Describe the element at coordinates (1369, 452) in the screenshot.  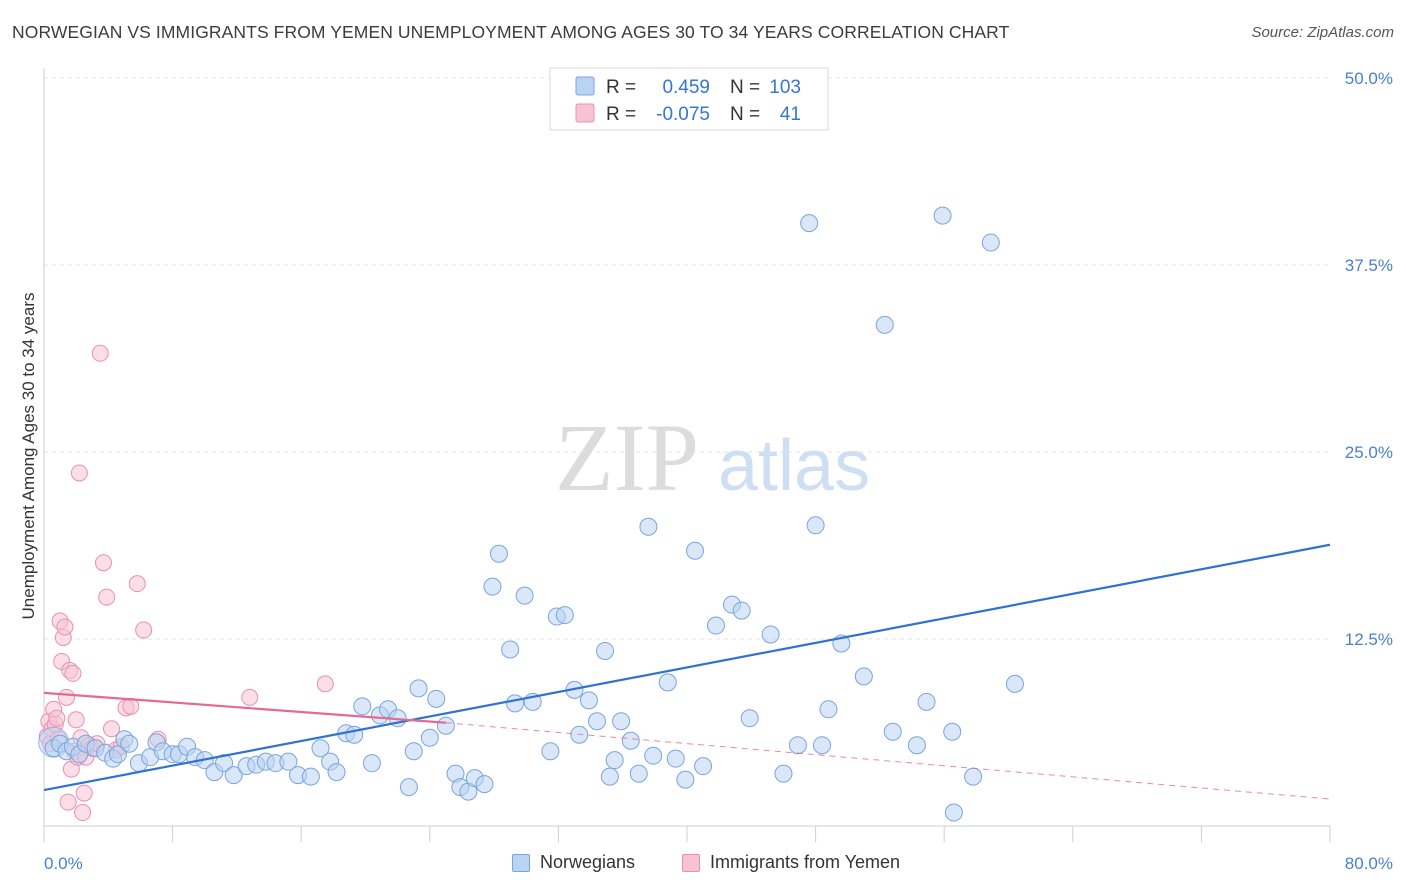
I see `y-tick-label: 25.0%` at that location.